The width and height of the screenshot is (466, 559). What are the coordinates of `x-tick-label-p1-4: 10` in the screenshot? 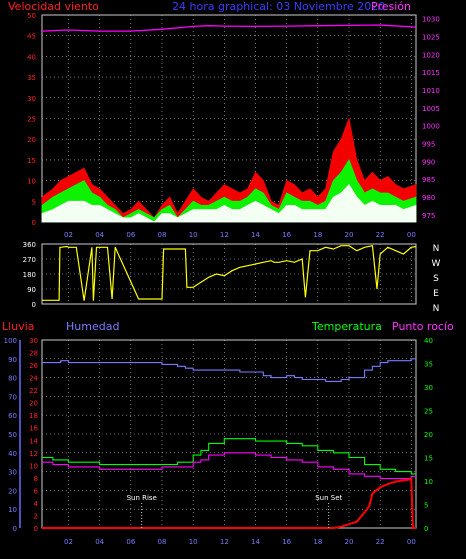 It's located at (193, 235).